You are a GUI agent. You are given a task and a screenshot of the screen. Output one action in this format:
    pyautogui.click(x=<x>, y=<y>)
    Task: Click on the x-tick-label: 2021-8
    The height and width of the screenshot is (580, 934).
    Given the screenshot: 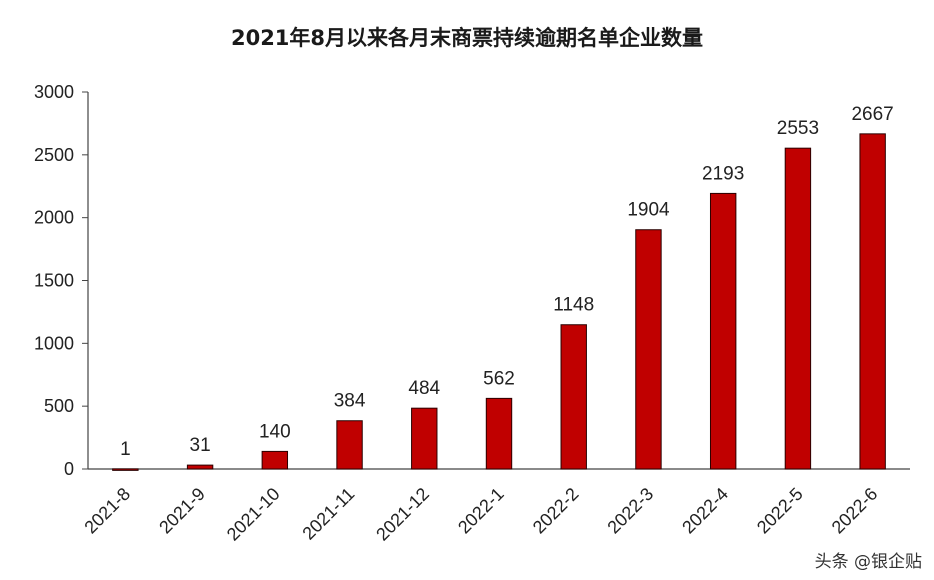 What is the action you would take?
    pyautogui.click(x=107, y=511)
    